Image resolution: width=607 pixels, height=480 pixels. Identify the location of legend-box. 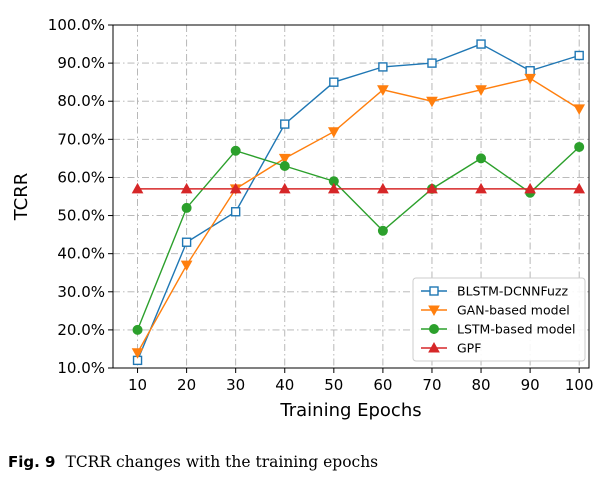
(499, 319).